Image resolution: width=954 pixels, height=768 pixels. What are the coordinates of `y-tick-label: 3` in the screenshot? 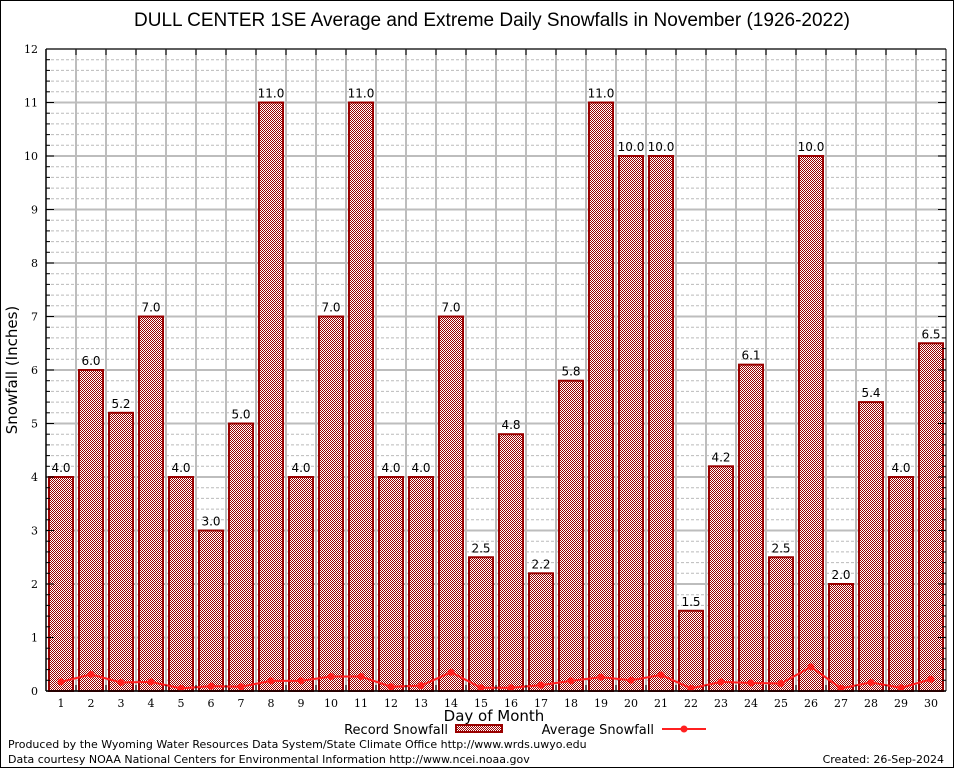 It's located at (34, 531).